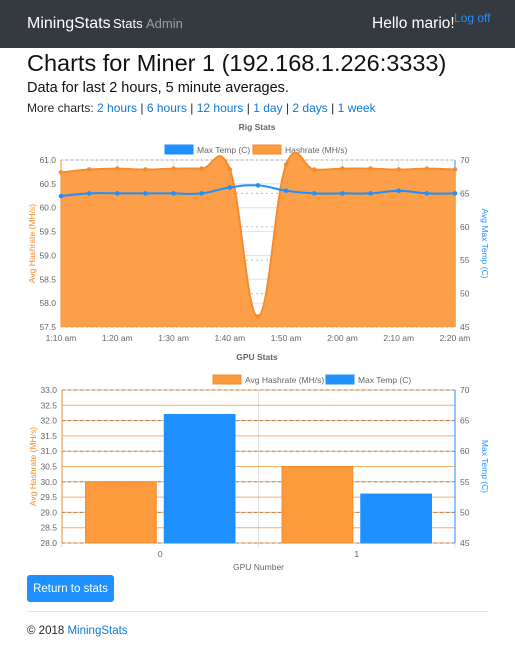  I want to click on x-tick-label: 2:20 am, so click(455, 338).